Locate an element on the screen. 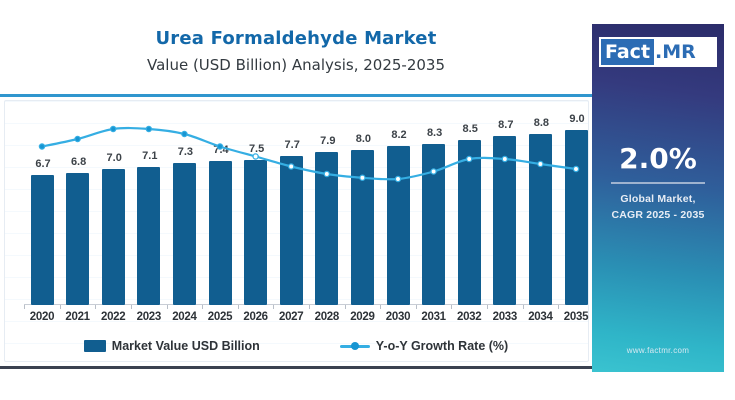  cagr-divider-line is located at coordinates (658, 183).